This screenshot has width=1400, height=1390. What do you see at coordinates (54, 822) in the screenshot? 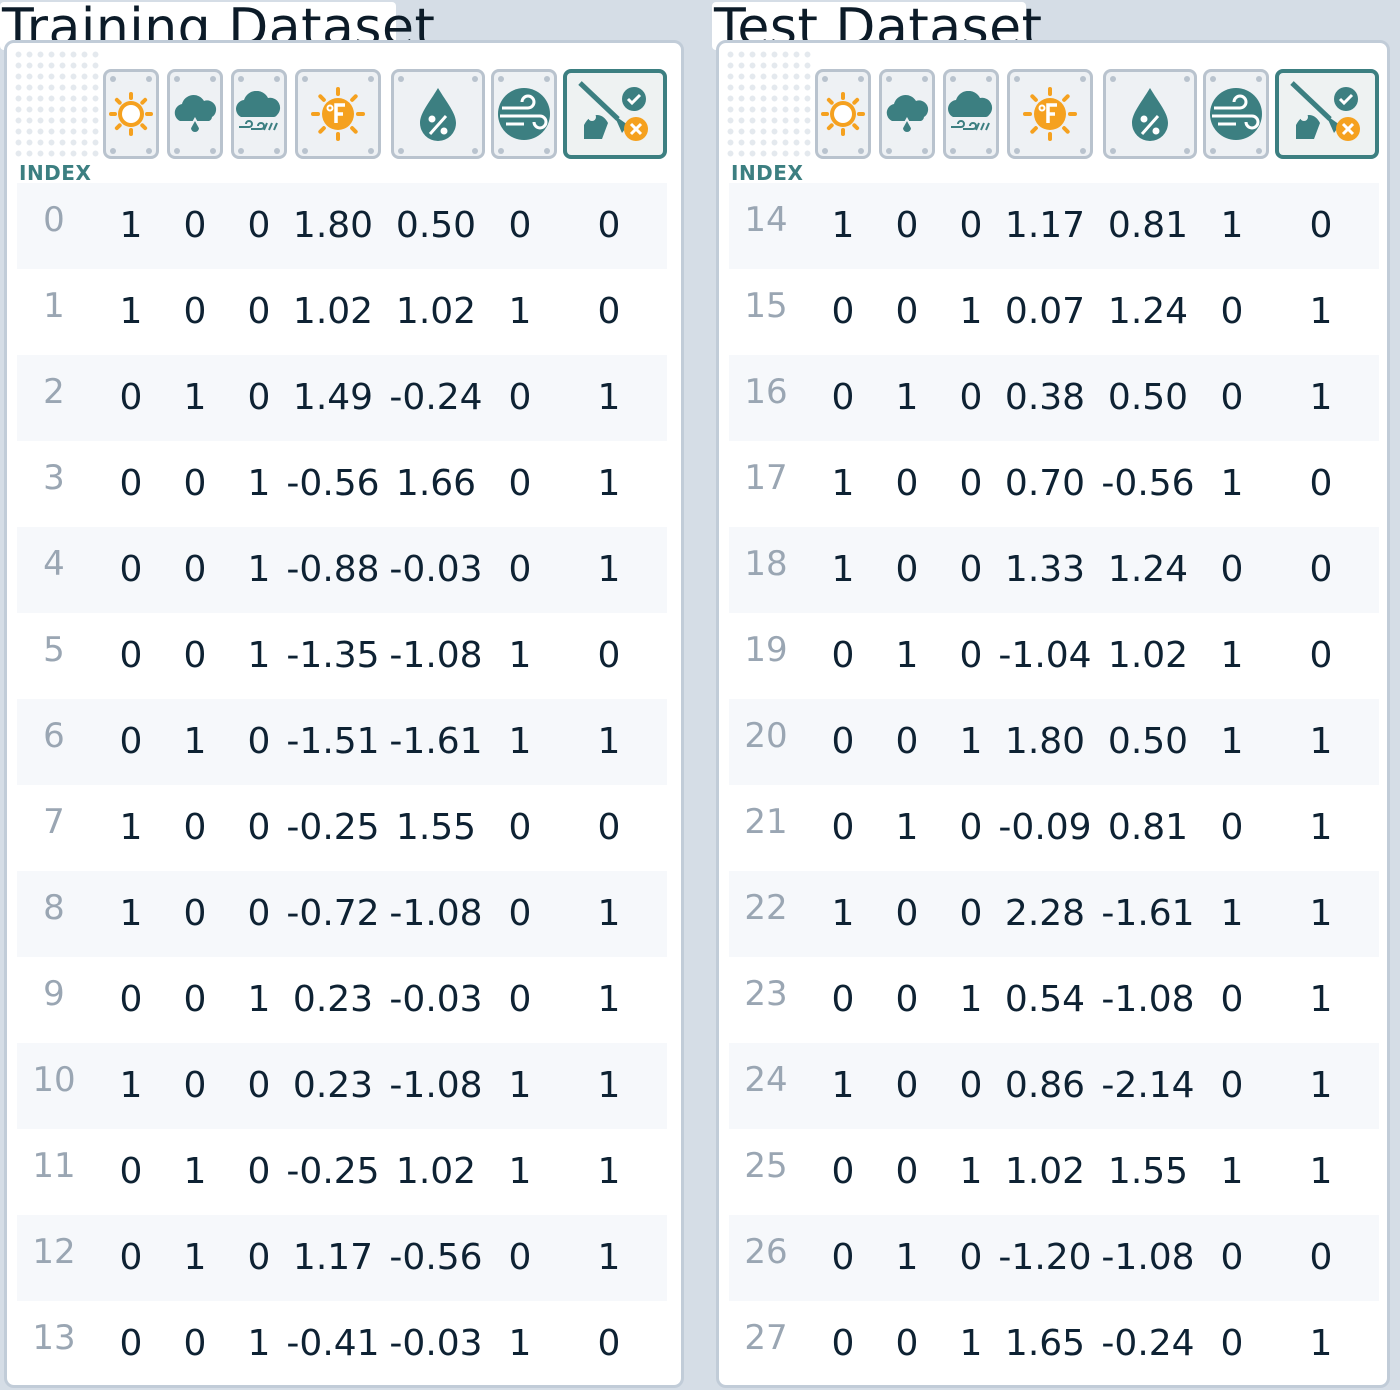
I see `index-cell: 7` at bounding box center [54, 822].